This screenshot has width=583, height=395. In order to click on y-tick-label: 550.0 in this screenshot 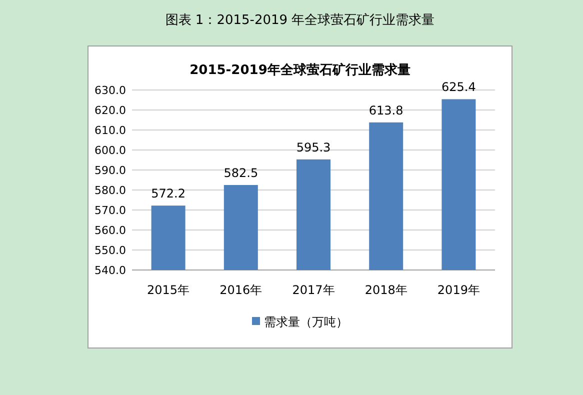, I will do `click(110, 250)`.